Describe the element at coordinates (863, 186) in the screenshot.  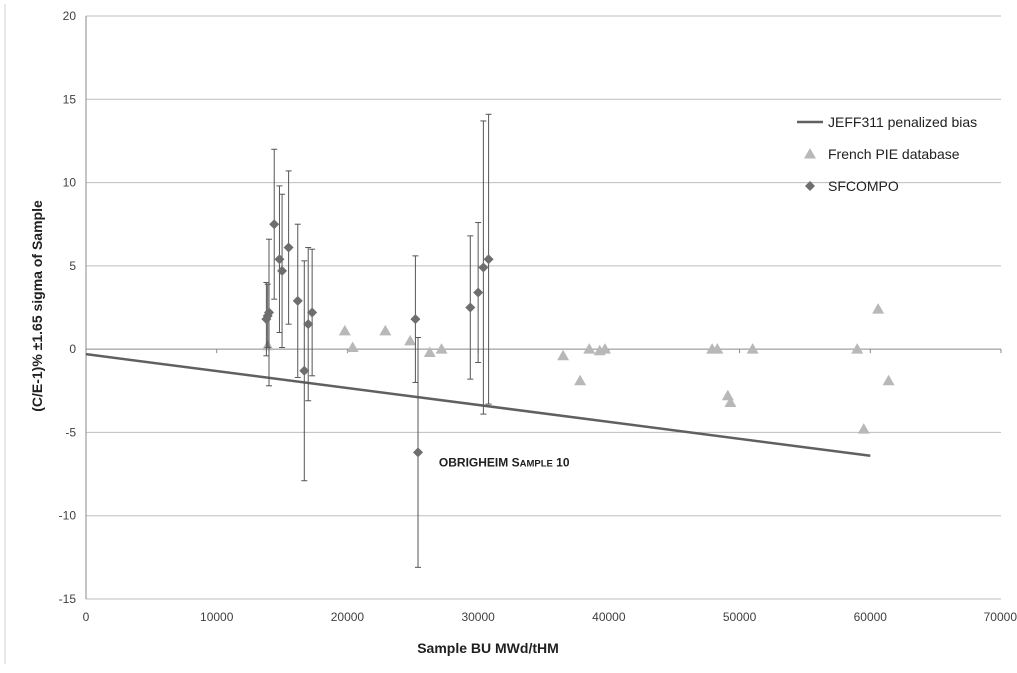
I see `legend-label: SFCOMPO` at that location.